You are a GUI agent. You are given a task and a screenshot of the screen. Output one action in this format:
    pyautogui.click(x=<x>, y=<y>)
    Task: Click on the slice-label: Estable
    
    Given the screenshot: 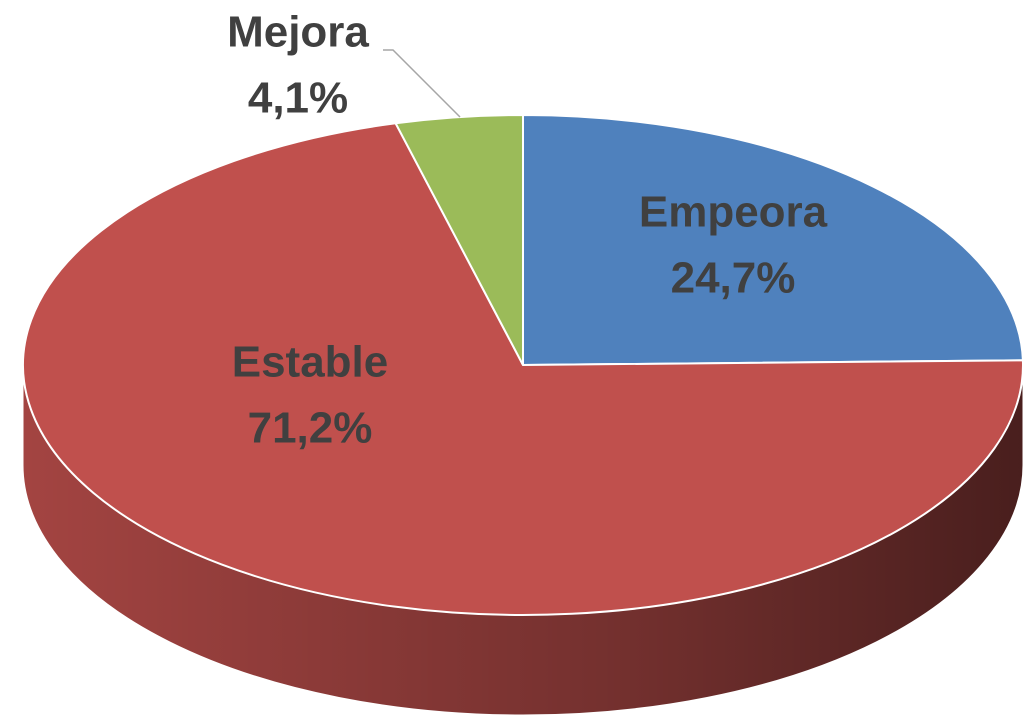 What is the action you would take?
    pyautogui.click(x=310, y=362)
    